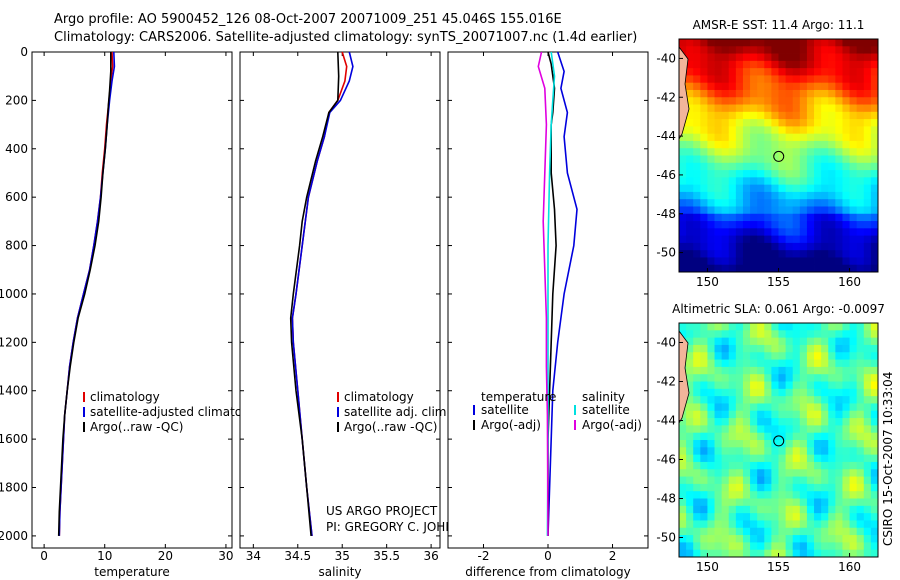 This screenshot has height=580, width=900. I want to click on salinity-legend-label: Argo(..raw -QC), so click(390, 427).